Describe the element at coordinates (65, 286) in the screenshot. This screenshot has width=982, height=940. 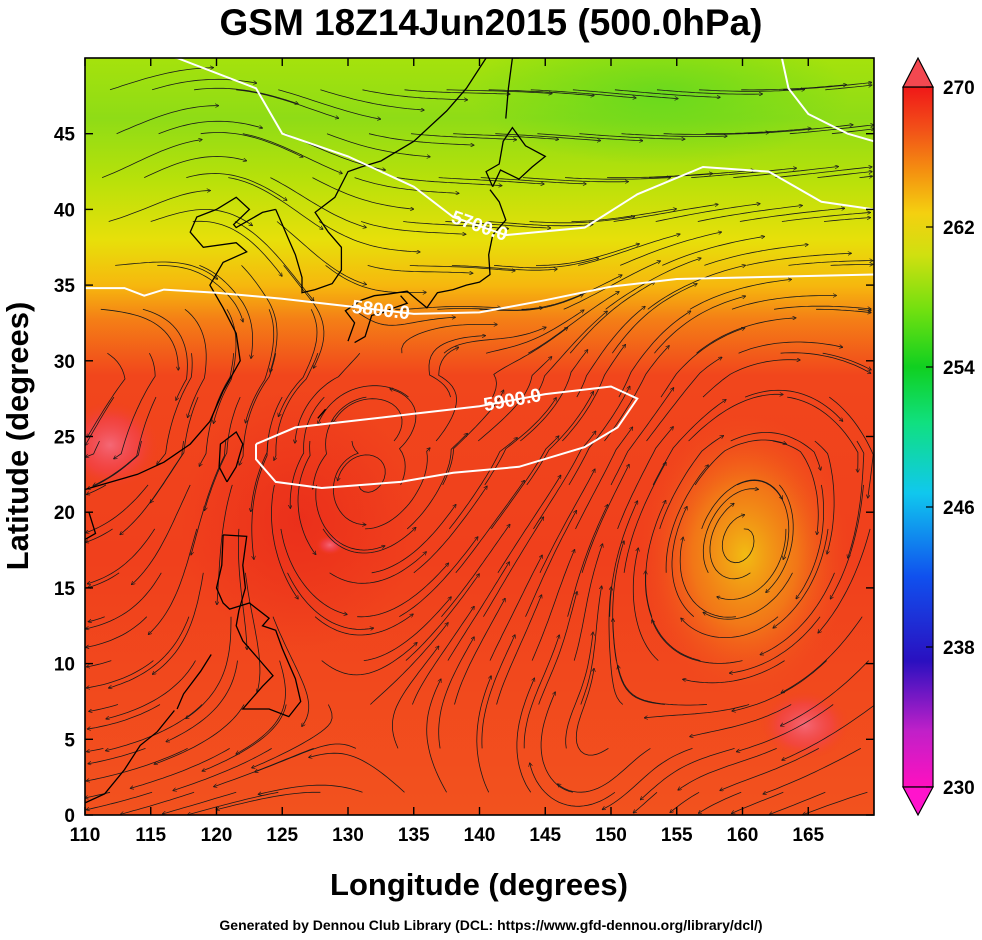
I see `y-tick-label: 35` at that location.